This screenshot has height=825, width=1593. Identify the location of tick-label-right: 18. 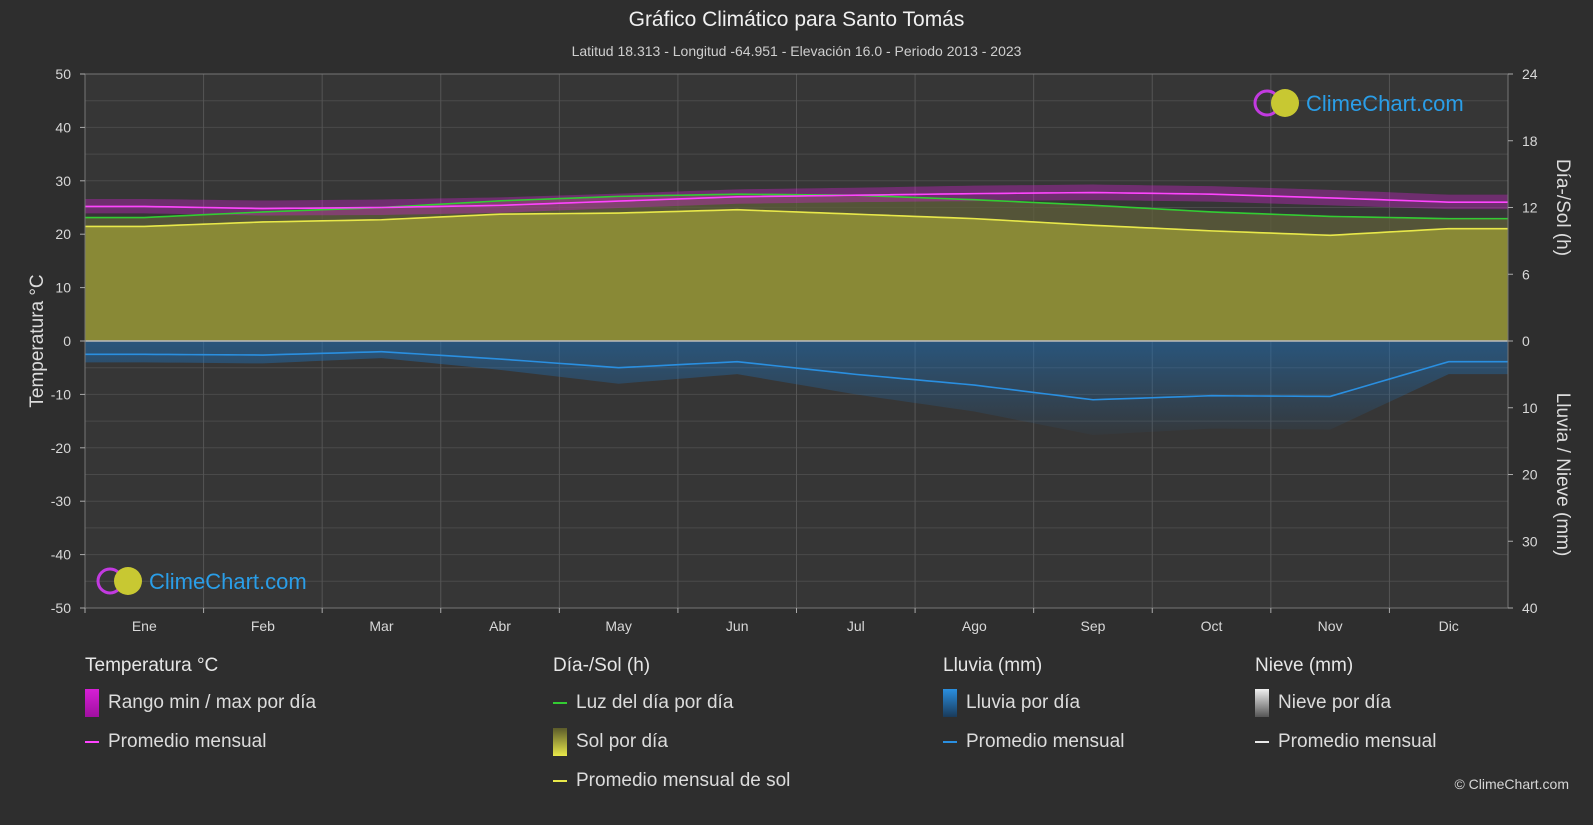
(1530, 141).